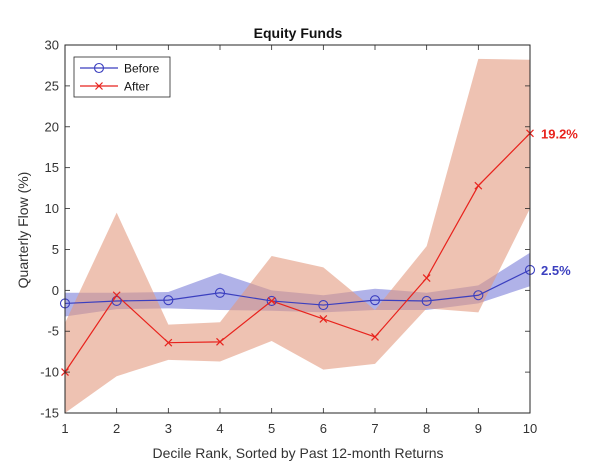 Image resolution: width=600 pixels, height=471 pixels. Describe the element at coordinates (49, 372) in the screenshot. I see `y-tick-label: -10` at that location.